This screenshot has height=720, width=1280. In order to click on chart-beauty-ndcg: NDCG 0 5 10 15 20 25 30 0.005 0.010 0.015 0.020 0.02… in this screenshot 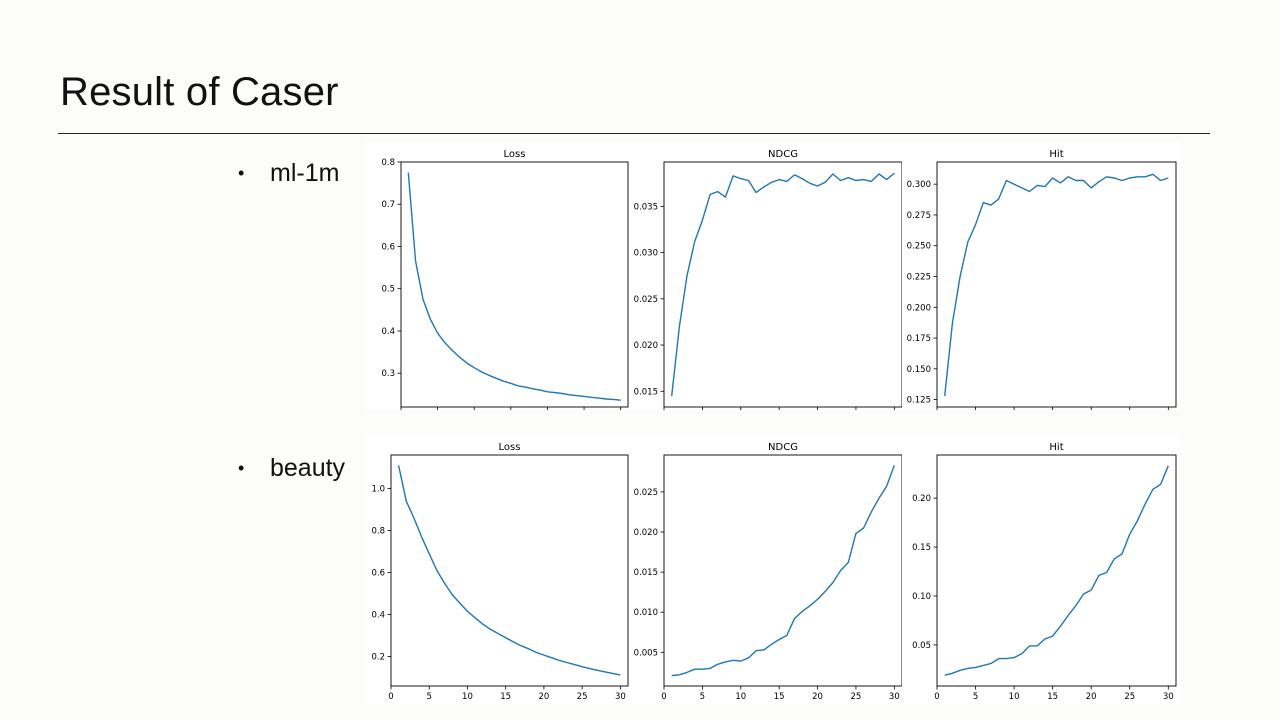, I will do `click(767, 570)`.